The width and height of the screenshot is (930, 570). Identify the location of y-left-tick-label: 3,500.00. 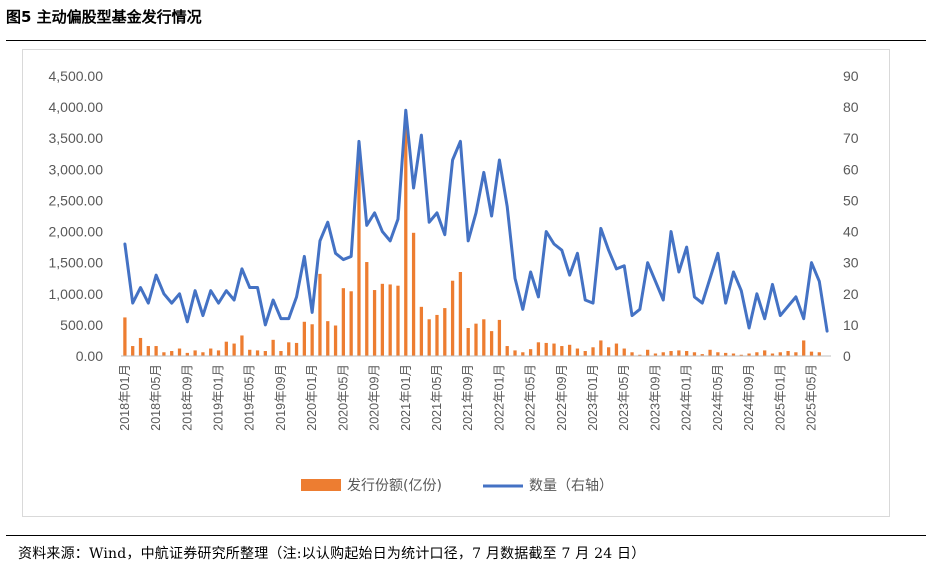
(76, 138).